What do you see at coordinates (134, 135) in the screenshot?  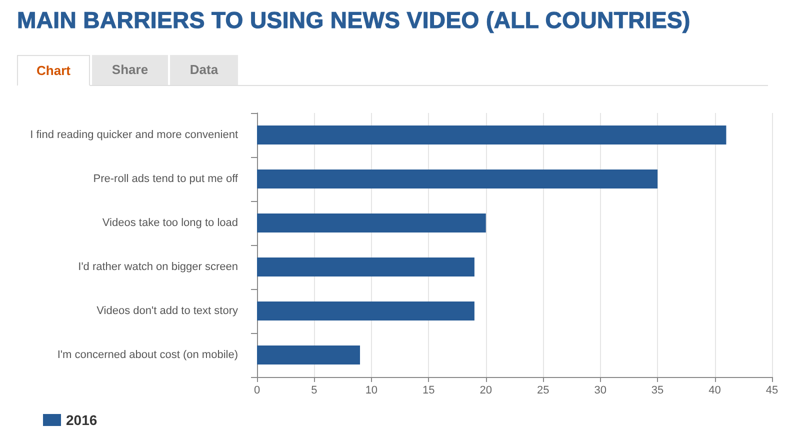 I see `y-tick-label: I find reading quicker and more convenient` at bounding box center [134, 135].